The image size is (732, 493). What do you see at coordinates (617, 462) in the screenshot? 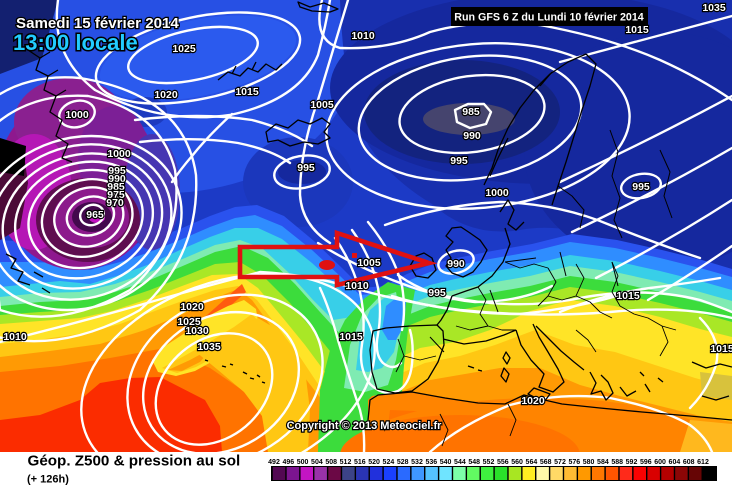
I see `svg-text: 588` at bounding box center [617, 462].